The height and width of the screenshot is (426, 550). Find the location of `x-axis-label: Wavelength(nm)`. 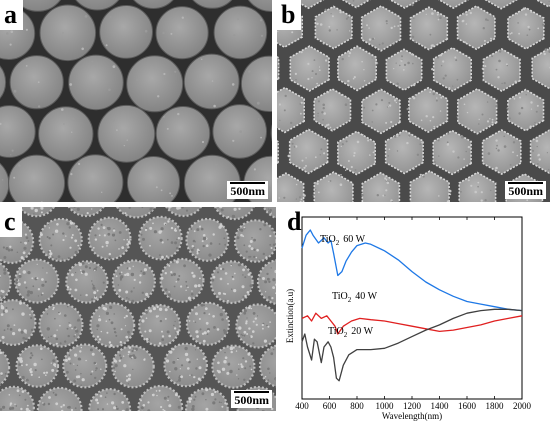

x-axis-label: Wavelength(nm) is located at coordinates (412, 416).